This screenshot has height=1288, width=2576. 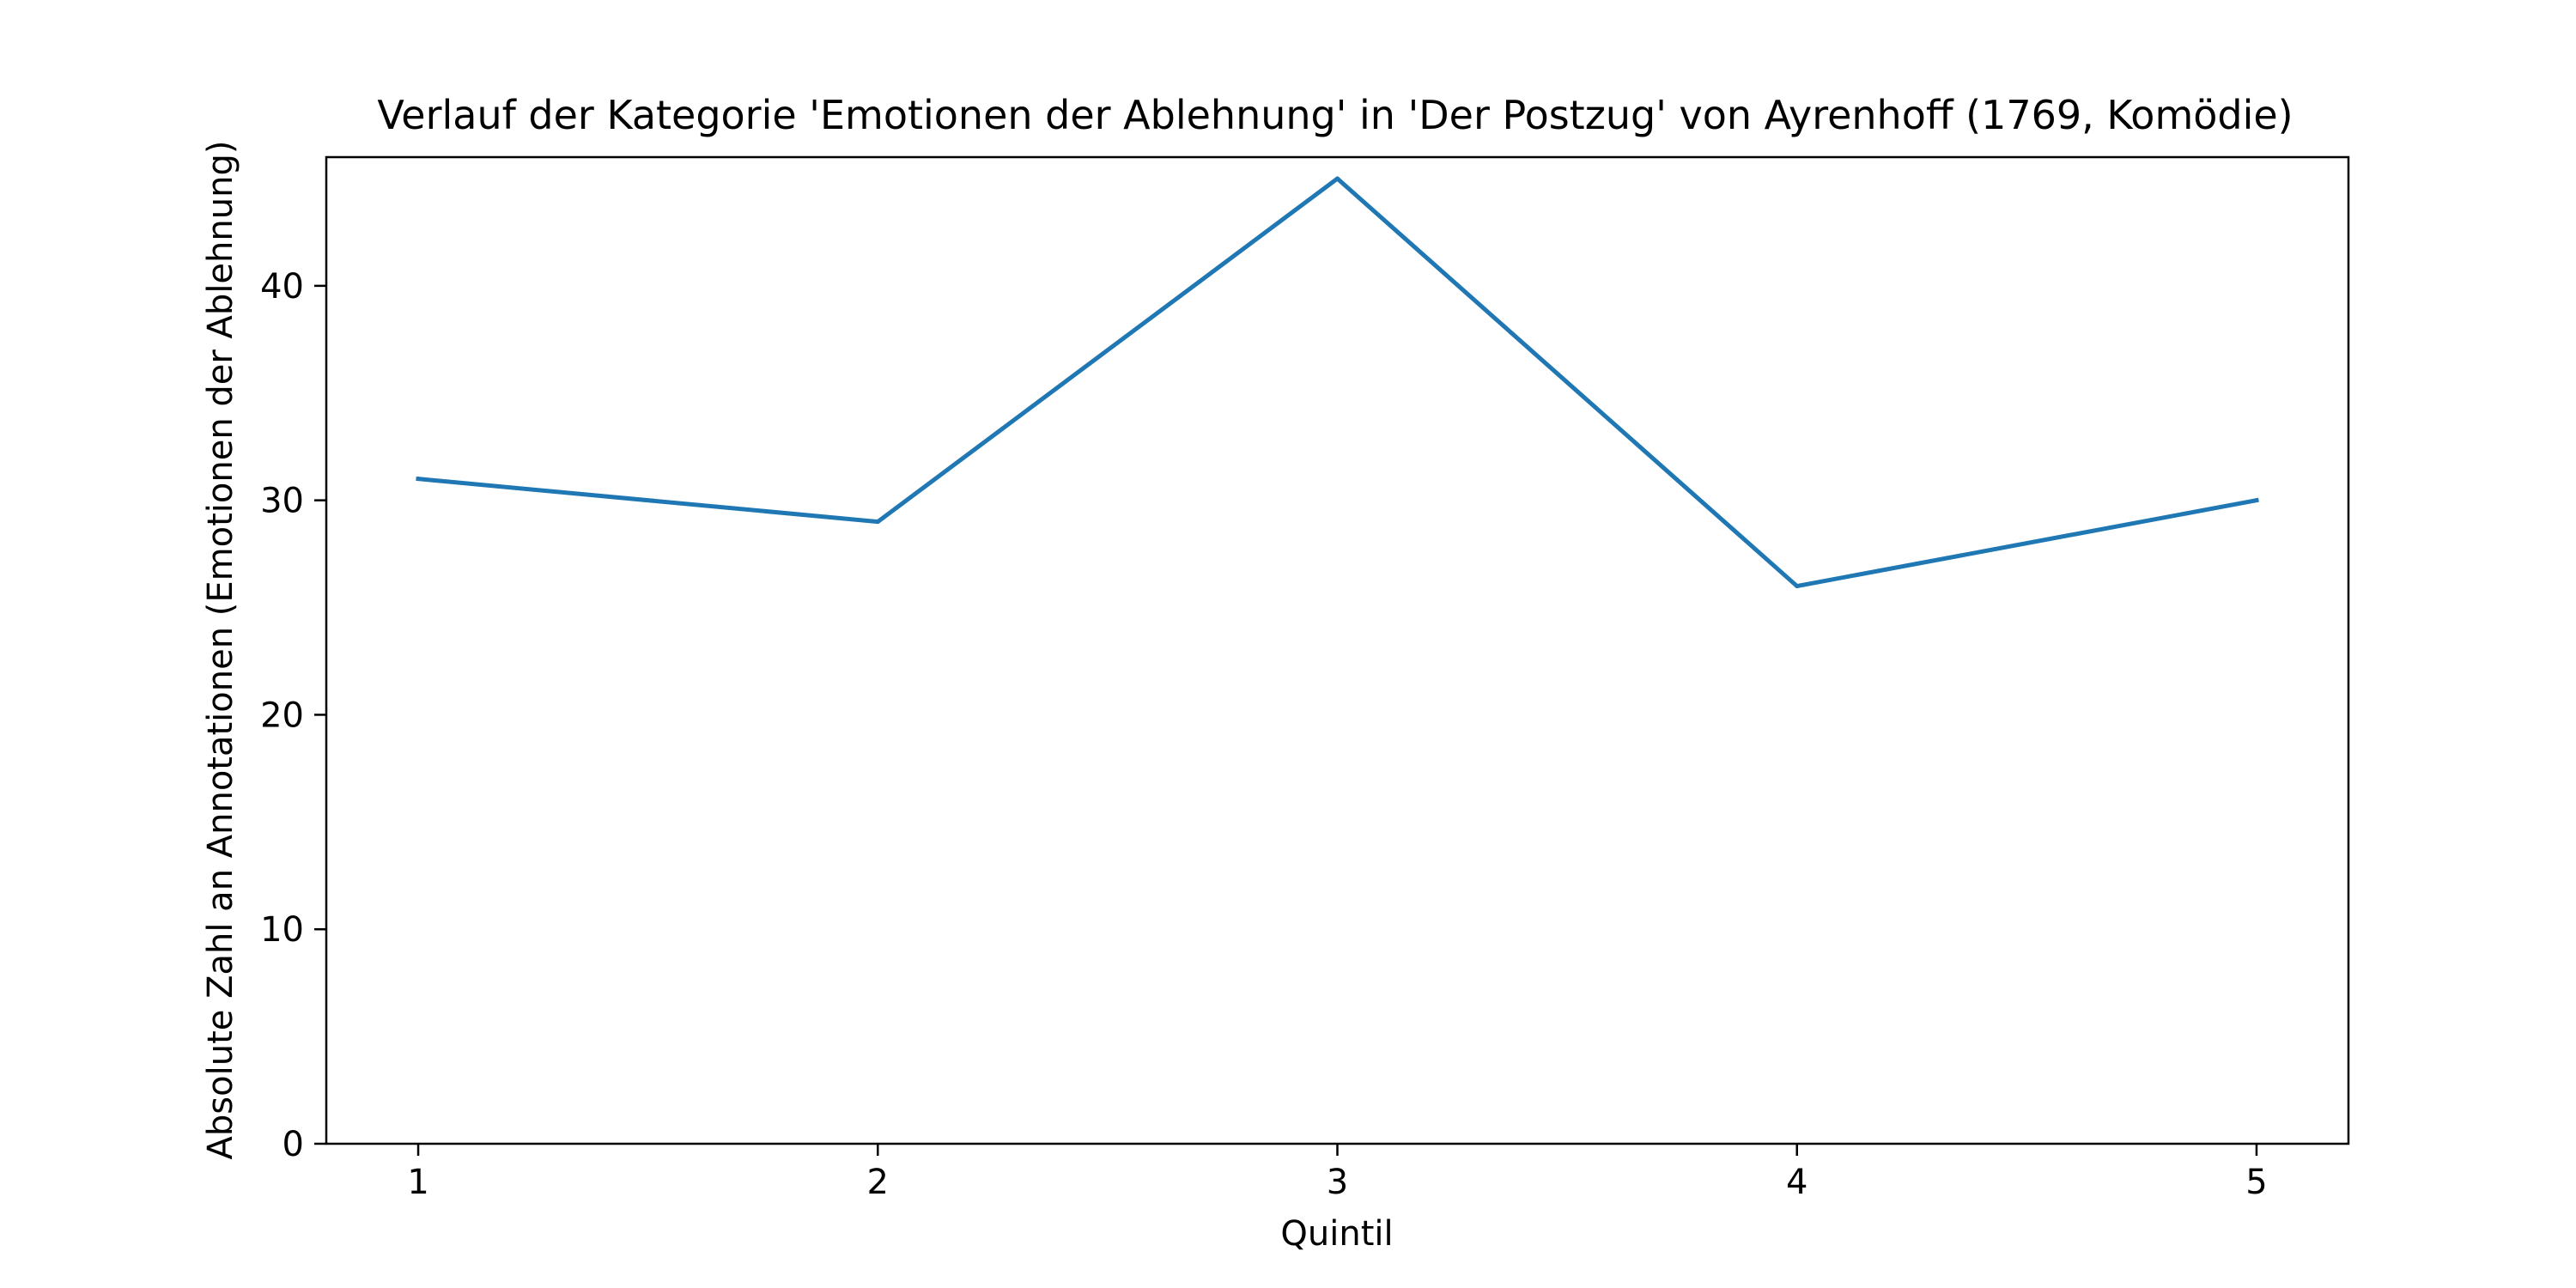 I want to click on x-tick-label: 5, so click(x=2256, y=1182).